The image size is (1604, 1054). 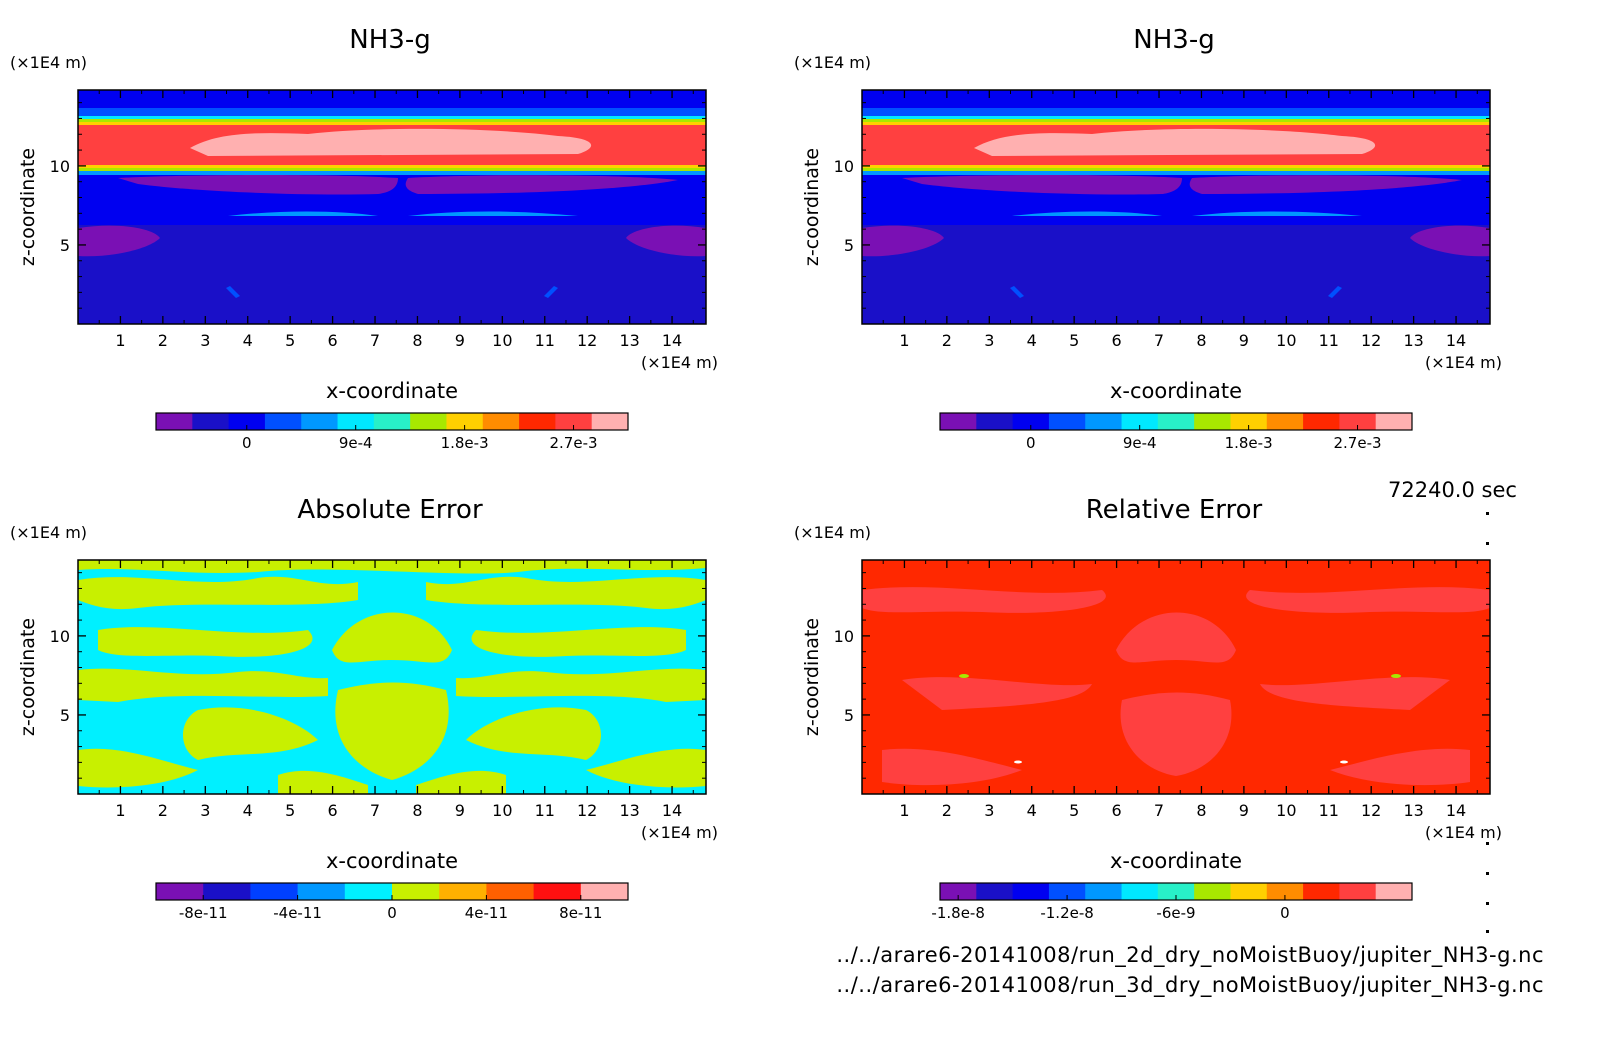 I want to click on colorbar-tick-label: -8e-11, so click(x=203, y=913).